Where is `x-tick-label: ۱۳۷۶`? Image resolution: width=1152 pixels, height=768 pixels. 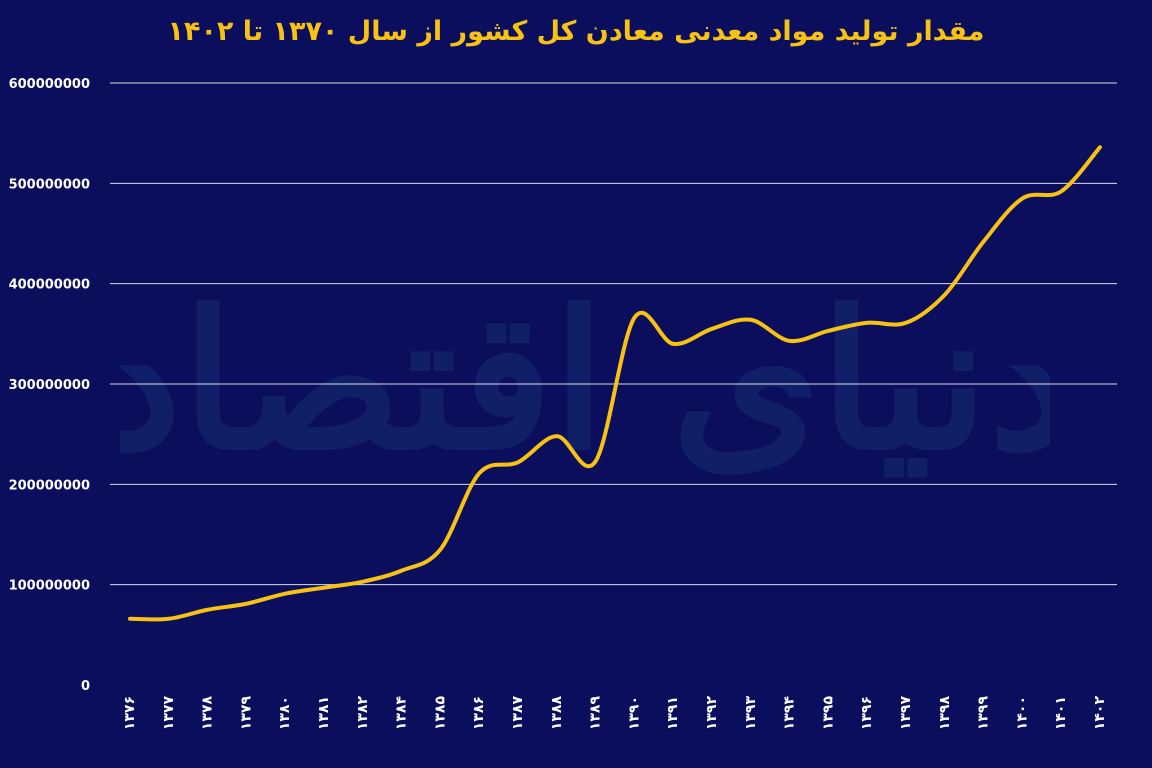 x-tick-label: ۱۳۷۶ is located at coordinates (130, 713).